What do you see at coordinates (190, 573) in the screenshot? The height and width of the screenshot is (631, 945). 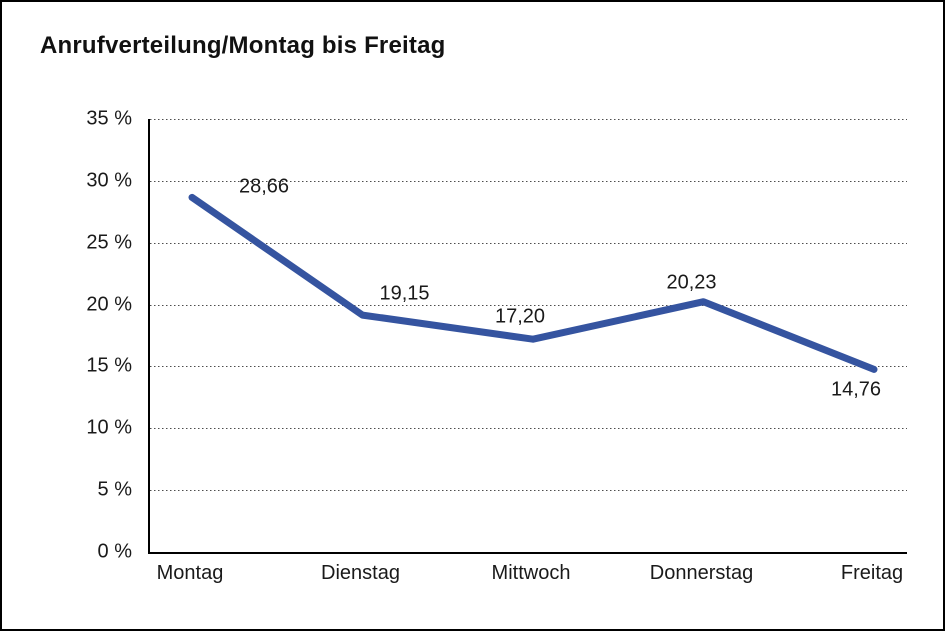 I see `x-tick-label-montag: Montag` at bounding box center [190, 573].